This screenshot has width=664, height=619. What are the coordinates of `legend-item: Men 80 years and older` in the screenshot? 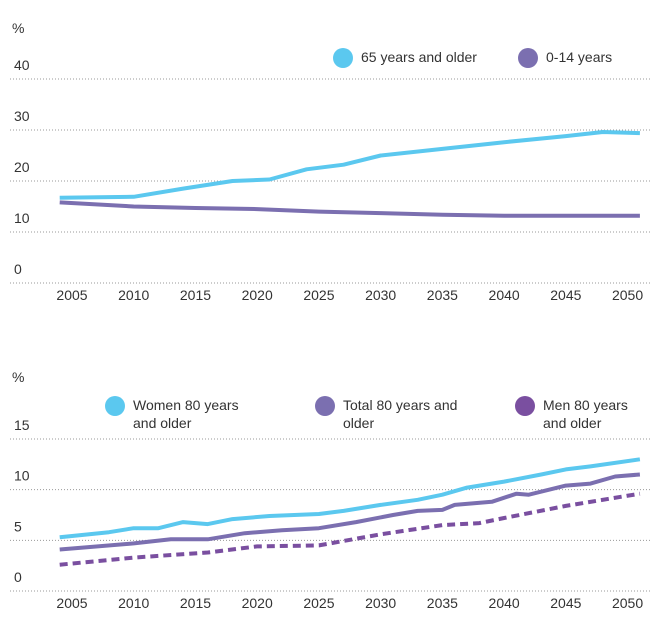 It's located at (585, 414).